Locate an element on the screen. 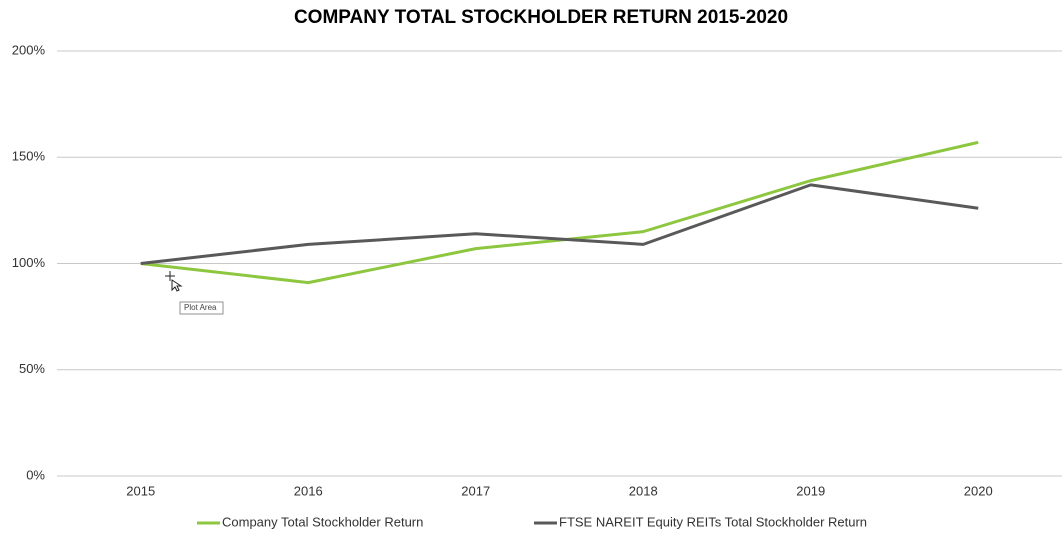  y-tick-label: 100% is located at coordinates (29, 262).